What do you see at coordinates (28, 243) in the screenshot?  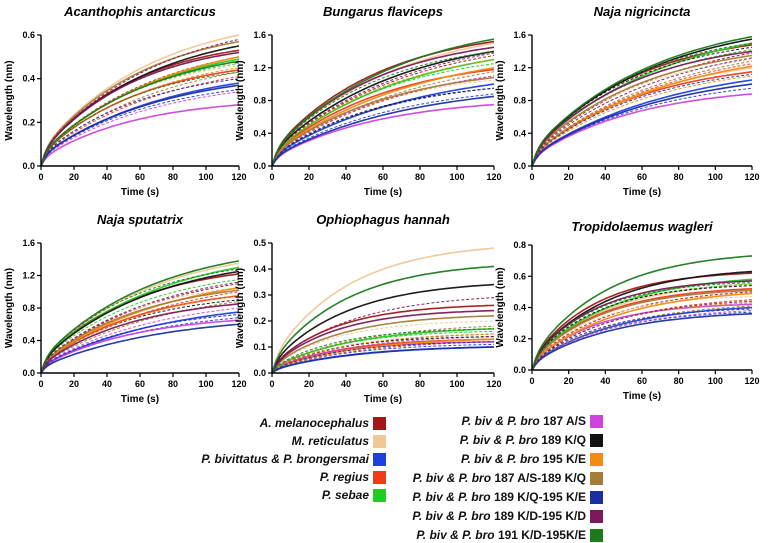 I see `y-tick-label: 1.6` at bounding box center [28, 243].